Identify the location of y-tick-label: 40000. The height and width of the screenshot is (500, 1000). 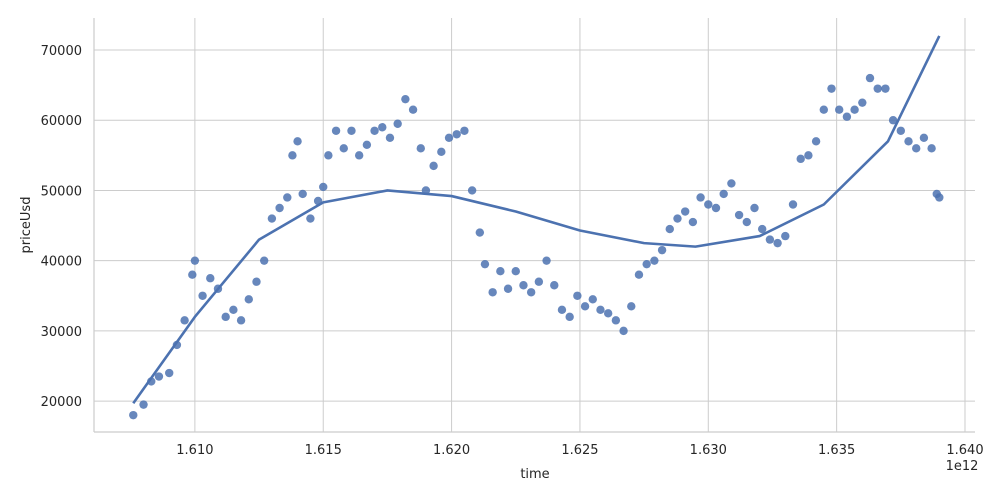
(61, 262).